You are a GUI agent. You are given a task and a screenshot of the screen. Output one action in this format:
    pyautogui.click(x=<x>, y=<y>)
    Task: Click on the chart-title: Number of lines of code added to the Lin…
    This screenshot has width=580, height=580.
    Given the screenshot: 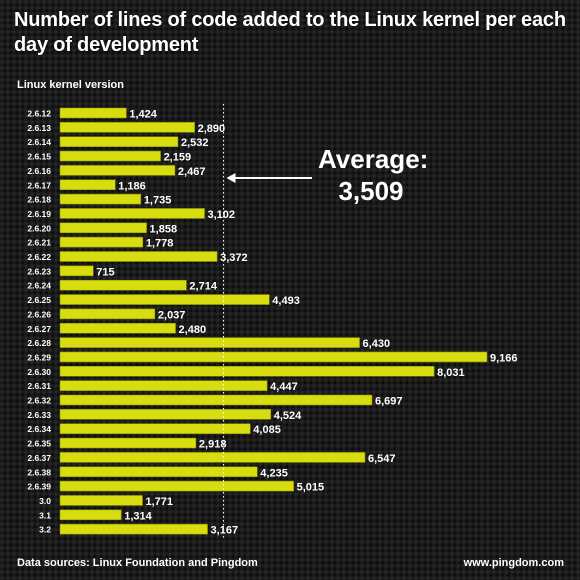 What is the action you would take?
    pyautogui.click(x=290, y=32)
    